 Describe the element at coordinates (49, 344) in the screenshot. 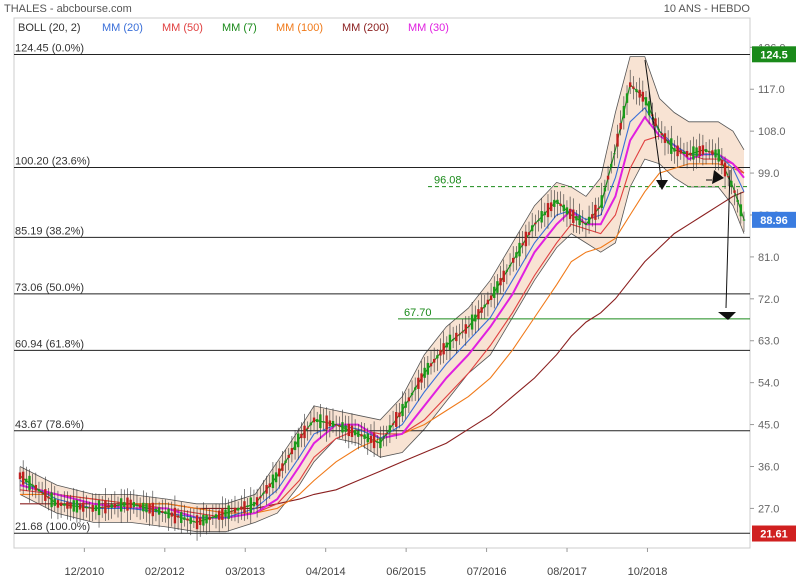

I see `fibonacci-label: 60.94 (61.8%)` at that location.